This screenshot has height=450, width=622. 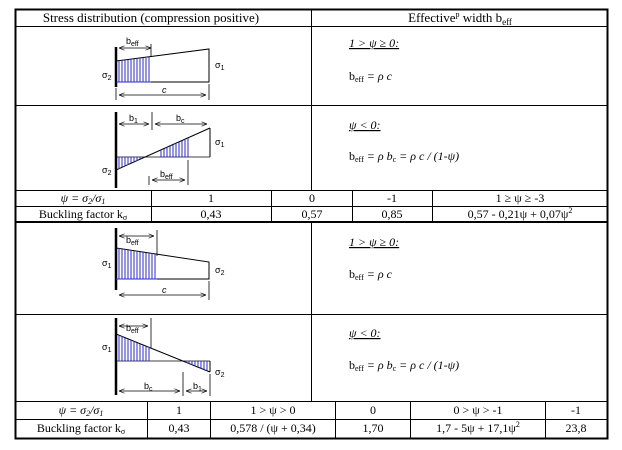 I want to click on k-formula: 0,57 - 0,21ψ + 0,07ψ2, so click(x=520, y=213).